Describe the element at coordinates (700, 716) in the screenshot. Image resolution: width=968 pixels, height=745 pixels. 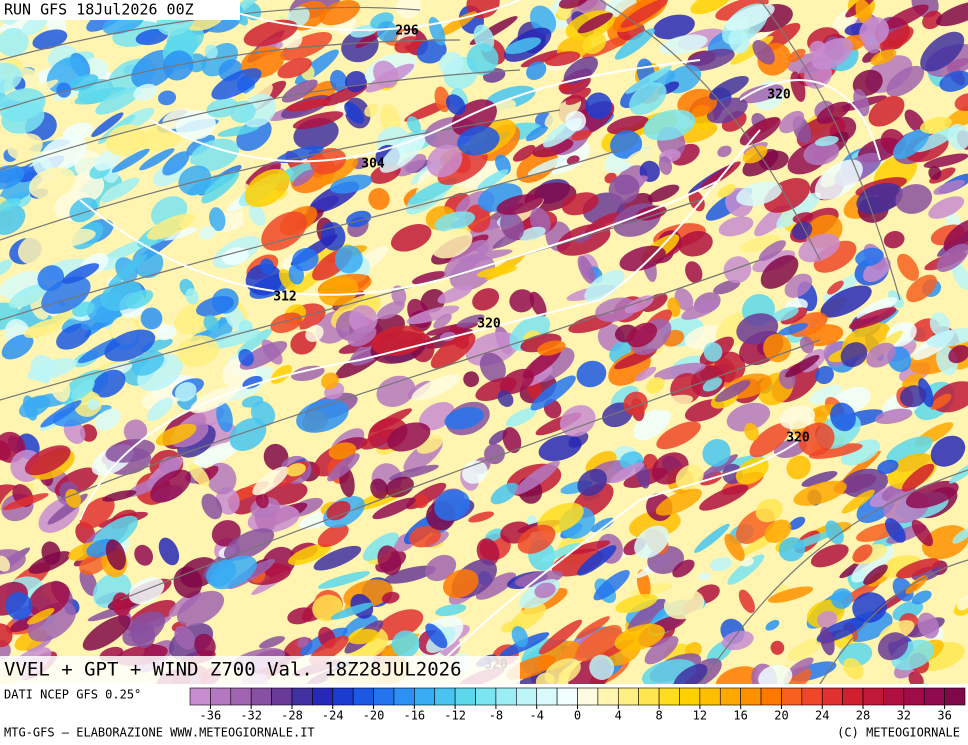
I see `colorbar-tick-label: 12` at that location.